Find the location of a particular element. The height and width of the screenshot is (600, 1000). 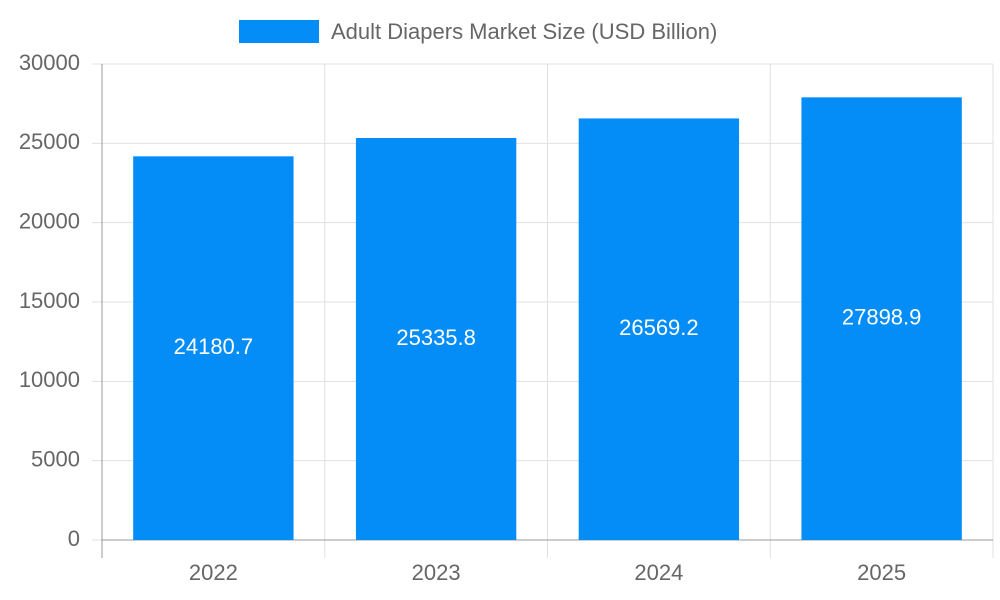

x-tick-label: 2023 is located at coordinates (436, 572).